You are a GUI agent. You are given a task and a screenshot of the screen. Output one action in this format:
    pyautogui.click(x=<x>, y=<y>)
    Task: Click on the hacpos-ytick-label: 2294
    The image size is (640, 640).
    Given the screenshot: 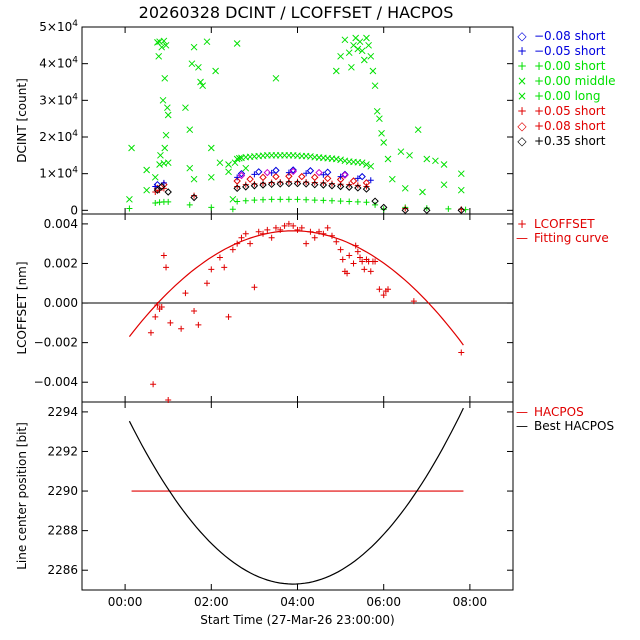 What is the action you would take?
    pyautogui.click(x=62, y=412)
    